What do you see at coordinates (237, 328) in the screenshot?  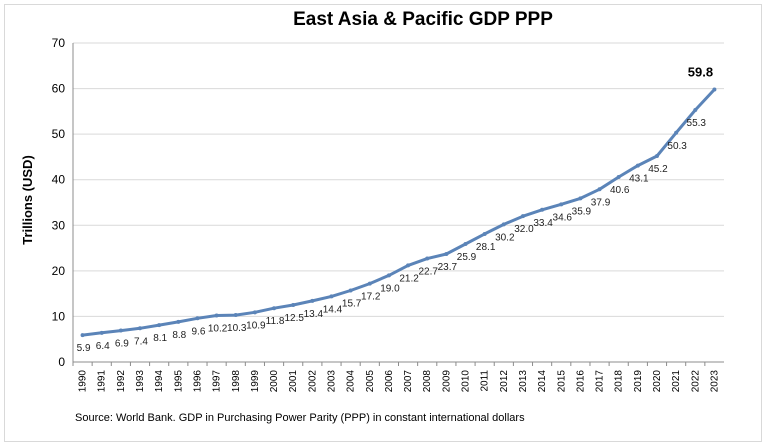 I see `data-label-1998: 10.3` at bounding box center [237, 328].